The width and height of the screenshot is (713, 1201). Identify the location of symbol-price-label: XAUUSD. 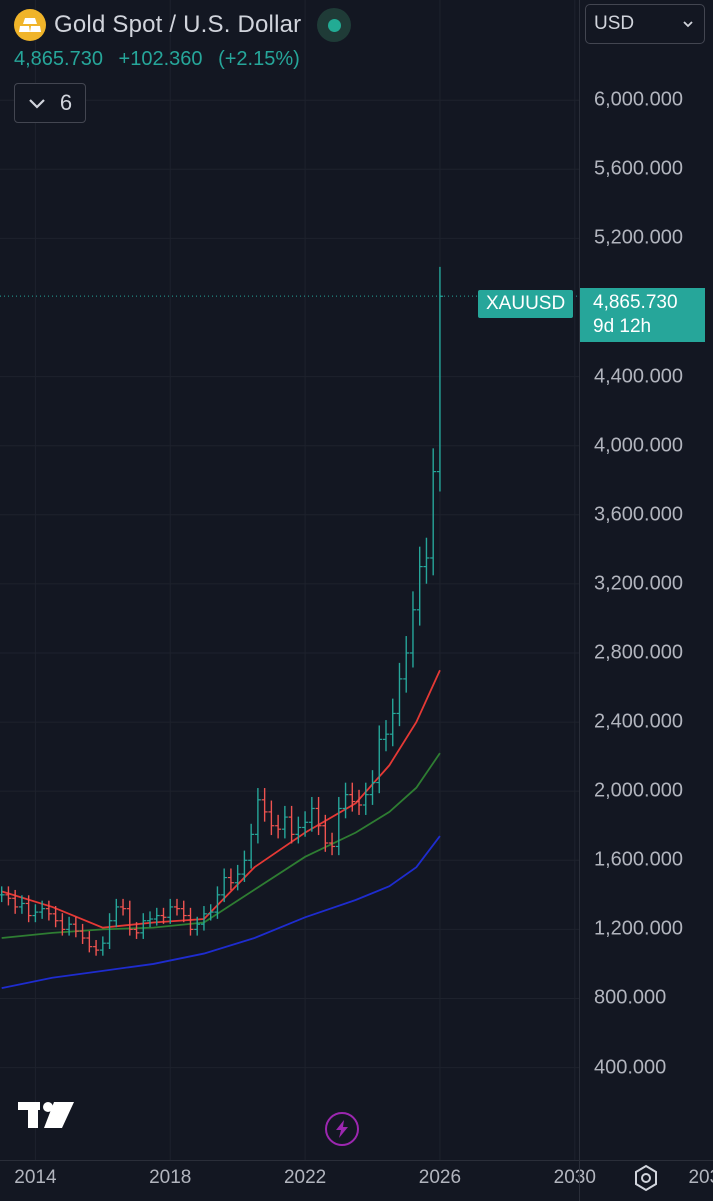
(526, 304).